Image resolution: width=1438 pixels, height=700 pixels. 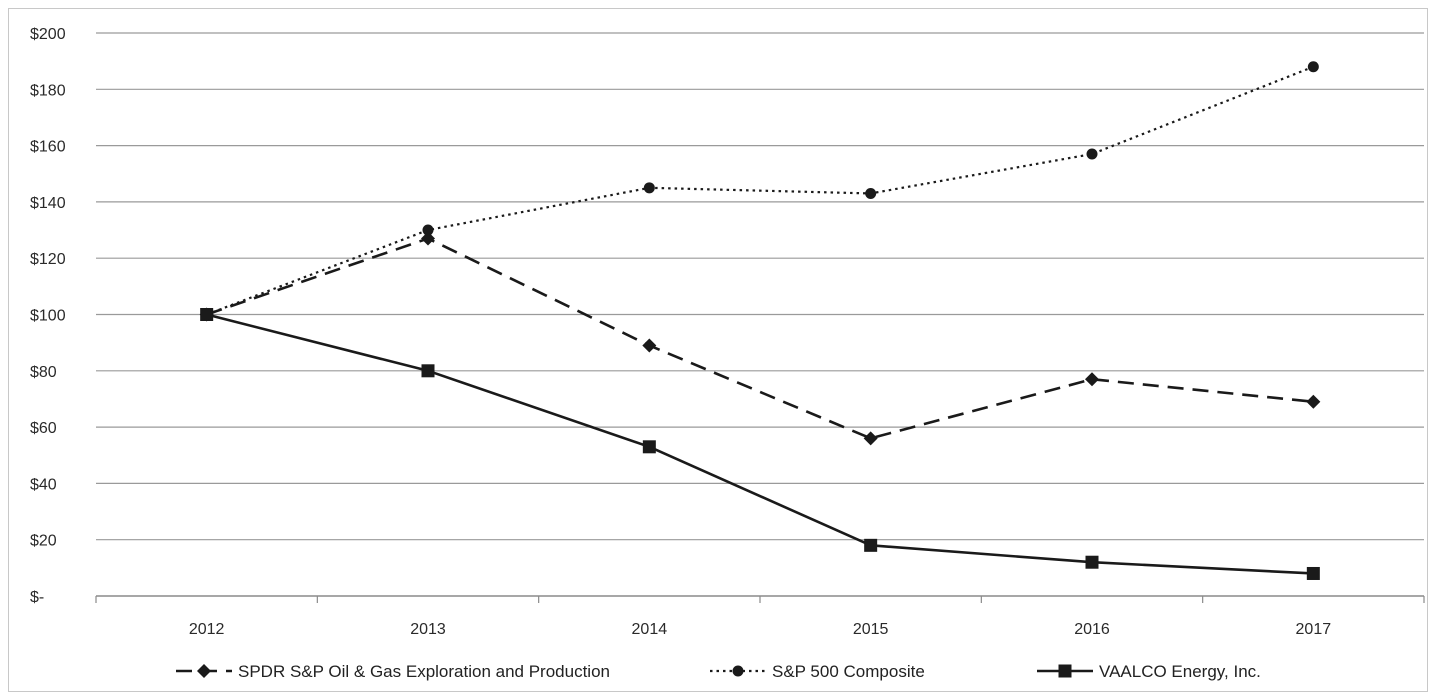 What do you see at coordinates (43, 541) in the screenshot?
I see `y-tick-label: $20` at bounding box center [43, 541].